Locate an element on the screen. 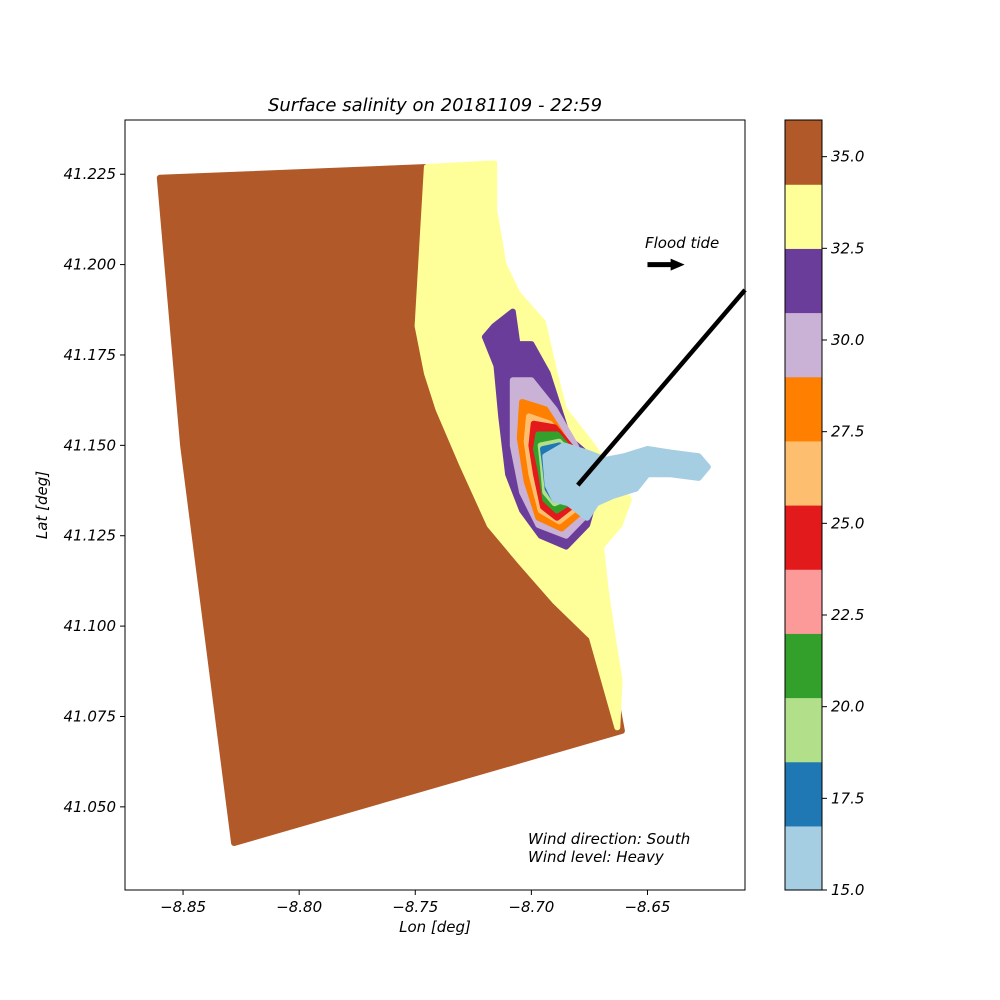 This screenshot has width=1000, height=1000. colorbar-tick-label: 15.0 is located at coordinates (847, 890).